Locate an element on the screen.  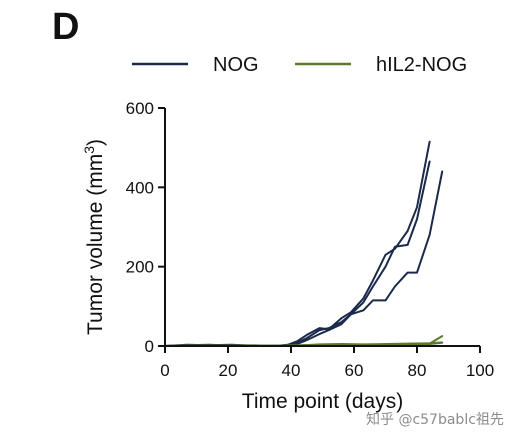
watermark: 知乎 @c57bablc祖先 is located at coordinates (435, 420).